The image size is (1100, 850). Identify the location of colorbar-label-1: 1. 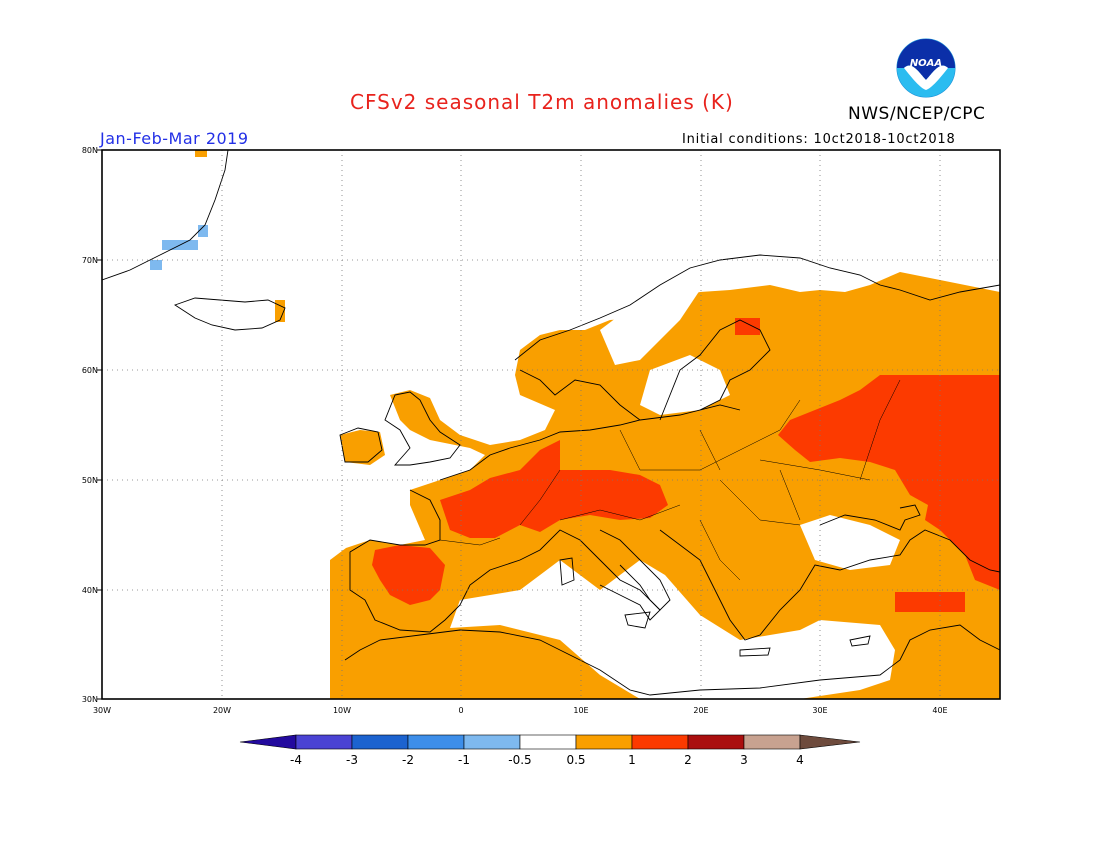
(632, 760).